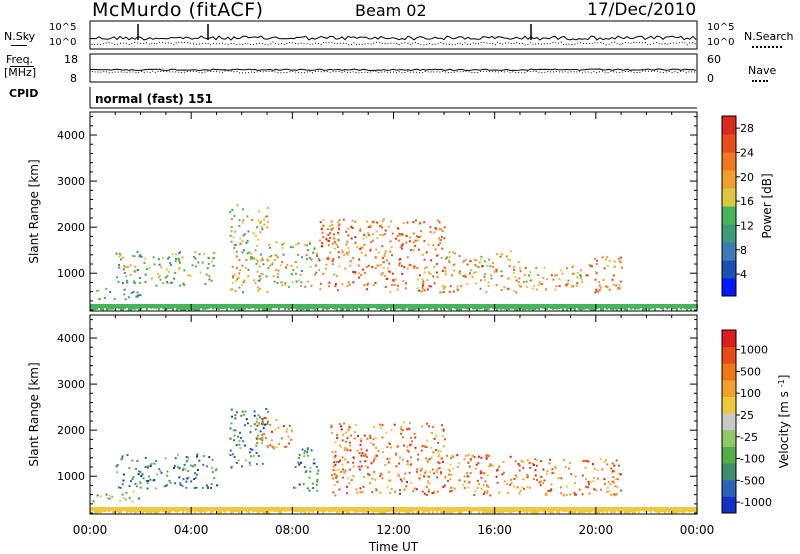  Describe the element at coordinates (743, 250) in the screenshot. I see `colorbar-tick-label: 8` at that location.